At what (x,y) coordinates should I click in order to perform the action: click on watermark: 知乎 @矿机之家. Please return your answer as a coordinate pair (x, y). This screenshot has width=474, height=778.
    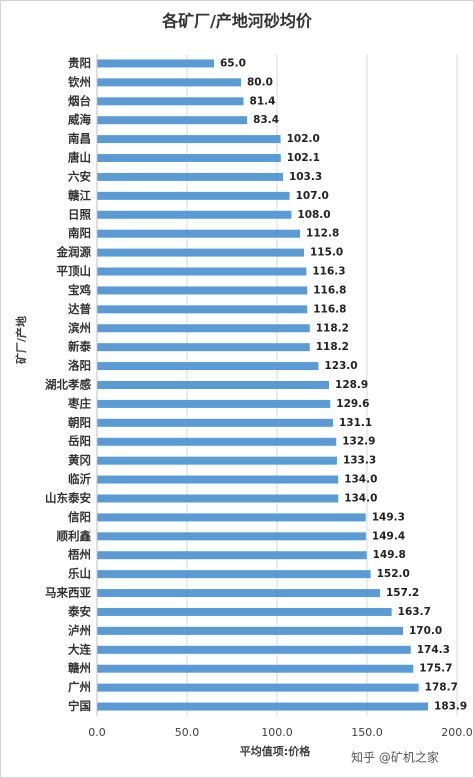
    Looking at the image, I should click on (395, 757).